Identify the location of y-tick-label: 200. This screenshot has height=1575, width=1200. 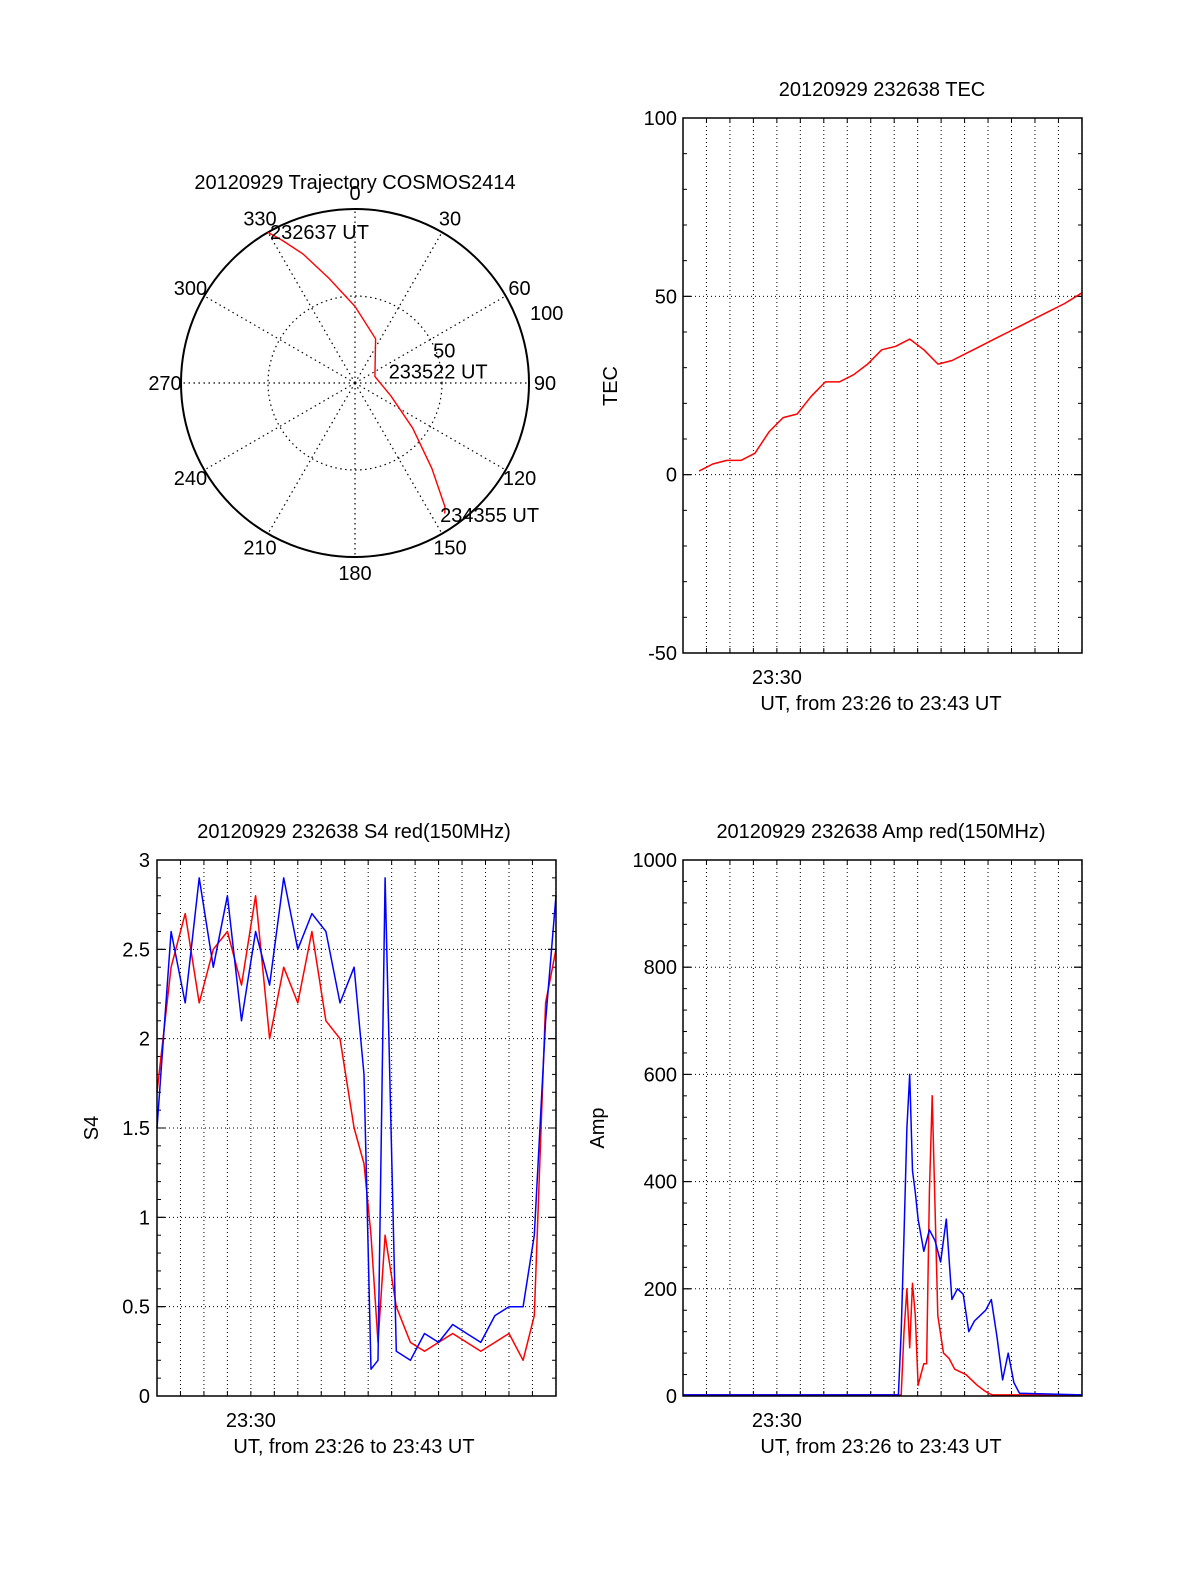
(660, 1290).